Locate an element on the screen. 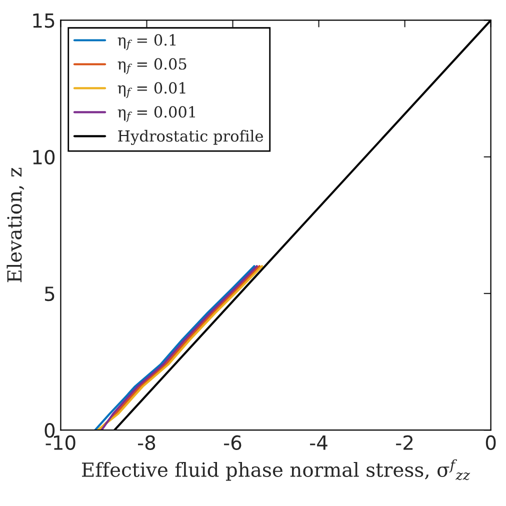 The height and width of the screenshot is (506, 506). legend-label: η$_{f}$ = 0.1 is located at coordinates (147, 42).